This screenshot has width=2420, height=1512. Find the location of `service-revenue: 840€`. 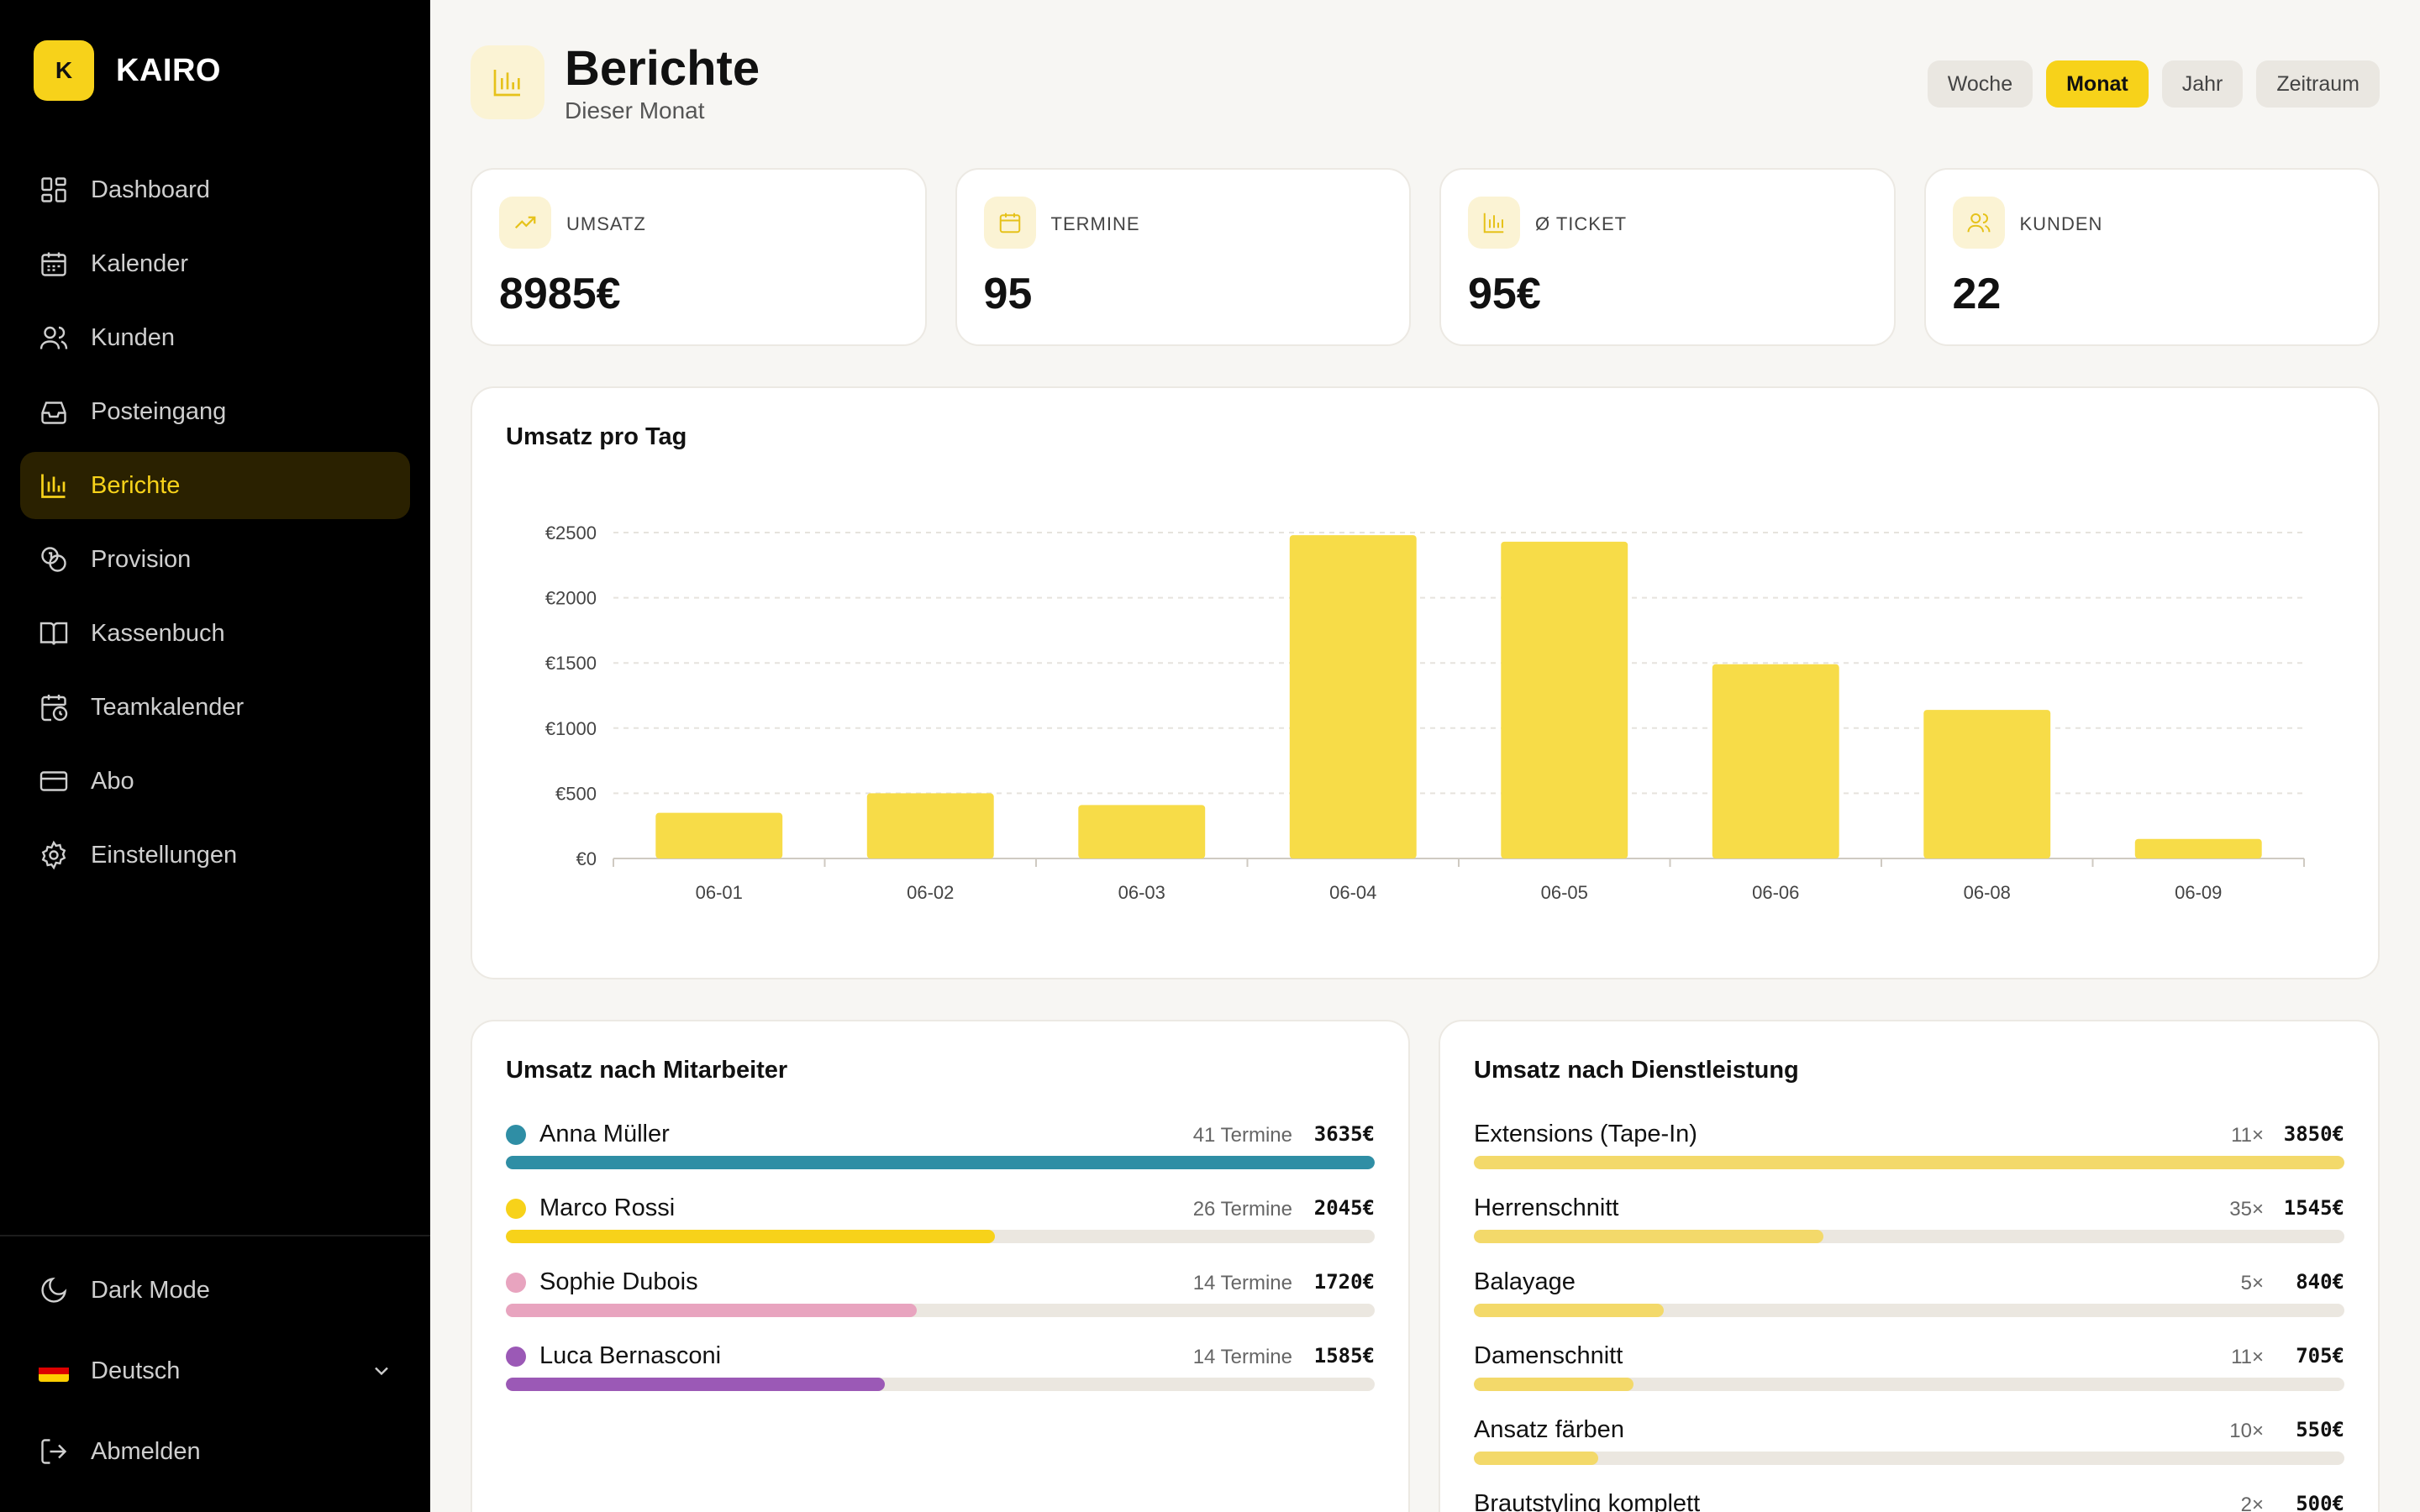

service-revenue: 840€ is located at coordinates (2320, 1282).